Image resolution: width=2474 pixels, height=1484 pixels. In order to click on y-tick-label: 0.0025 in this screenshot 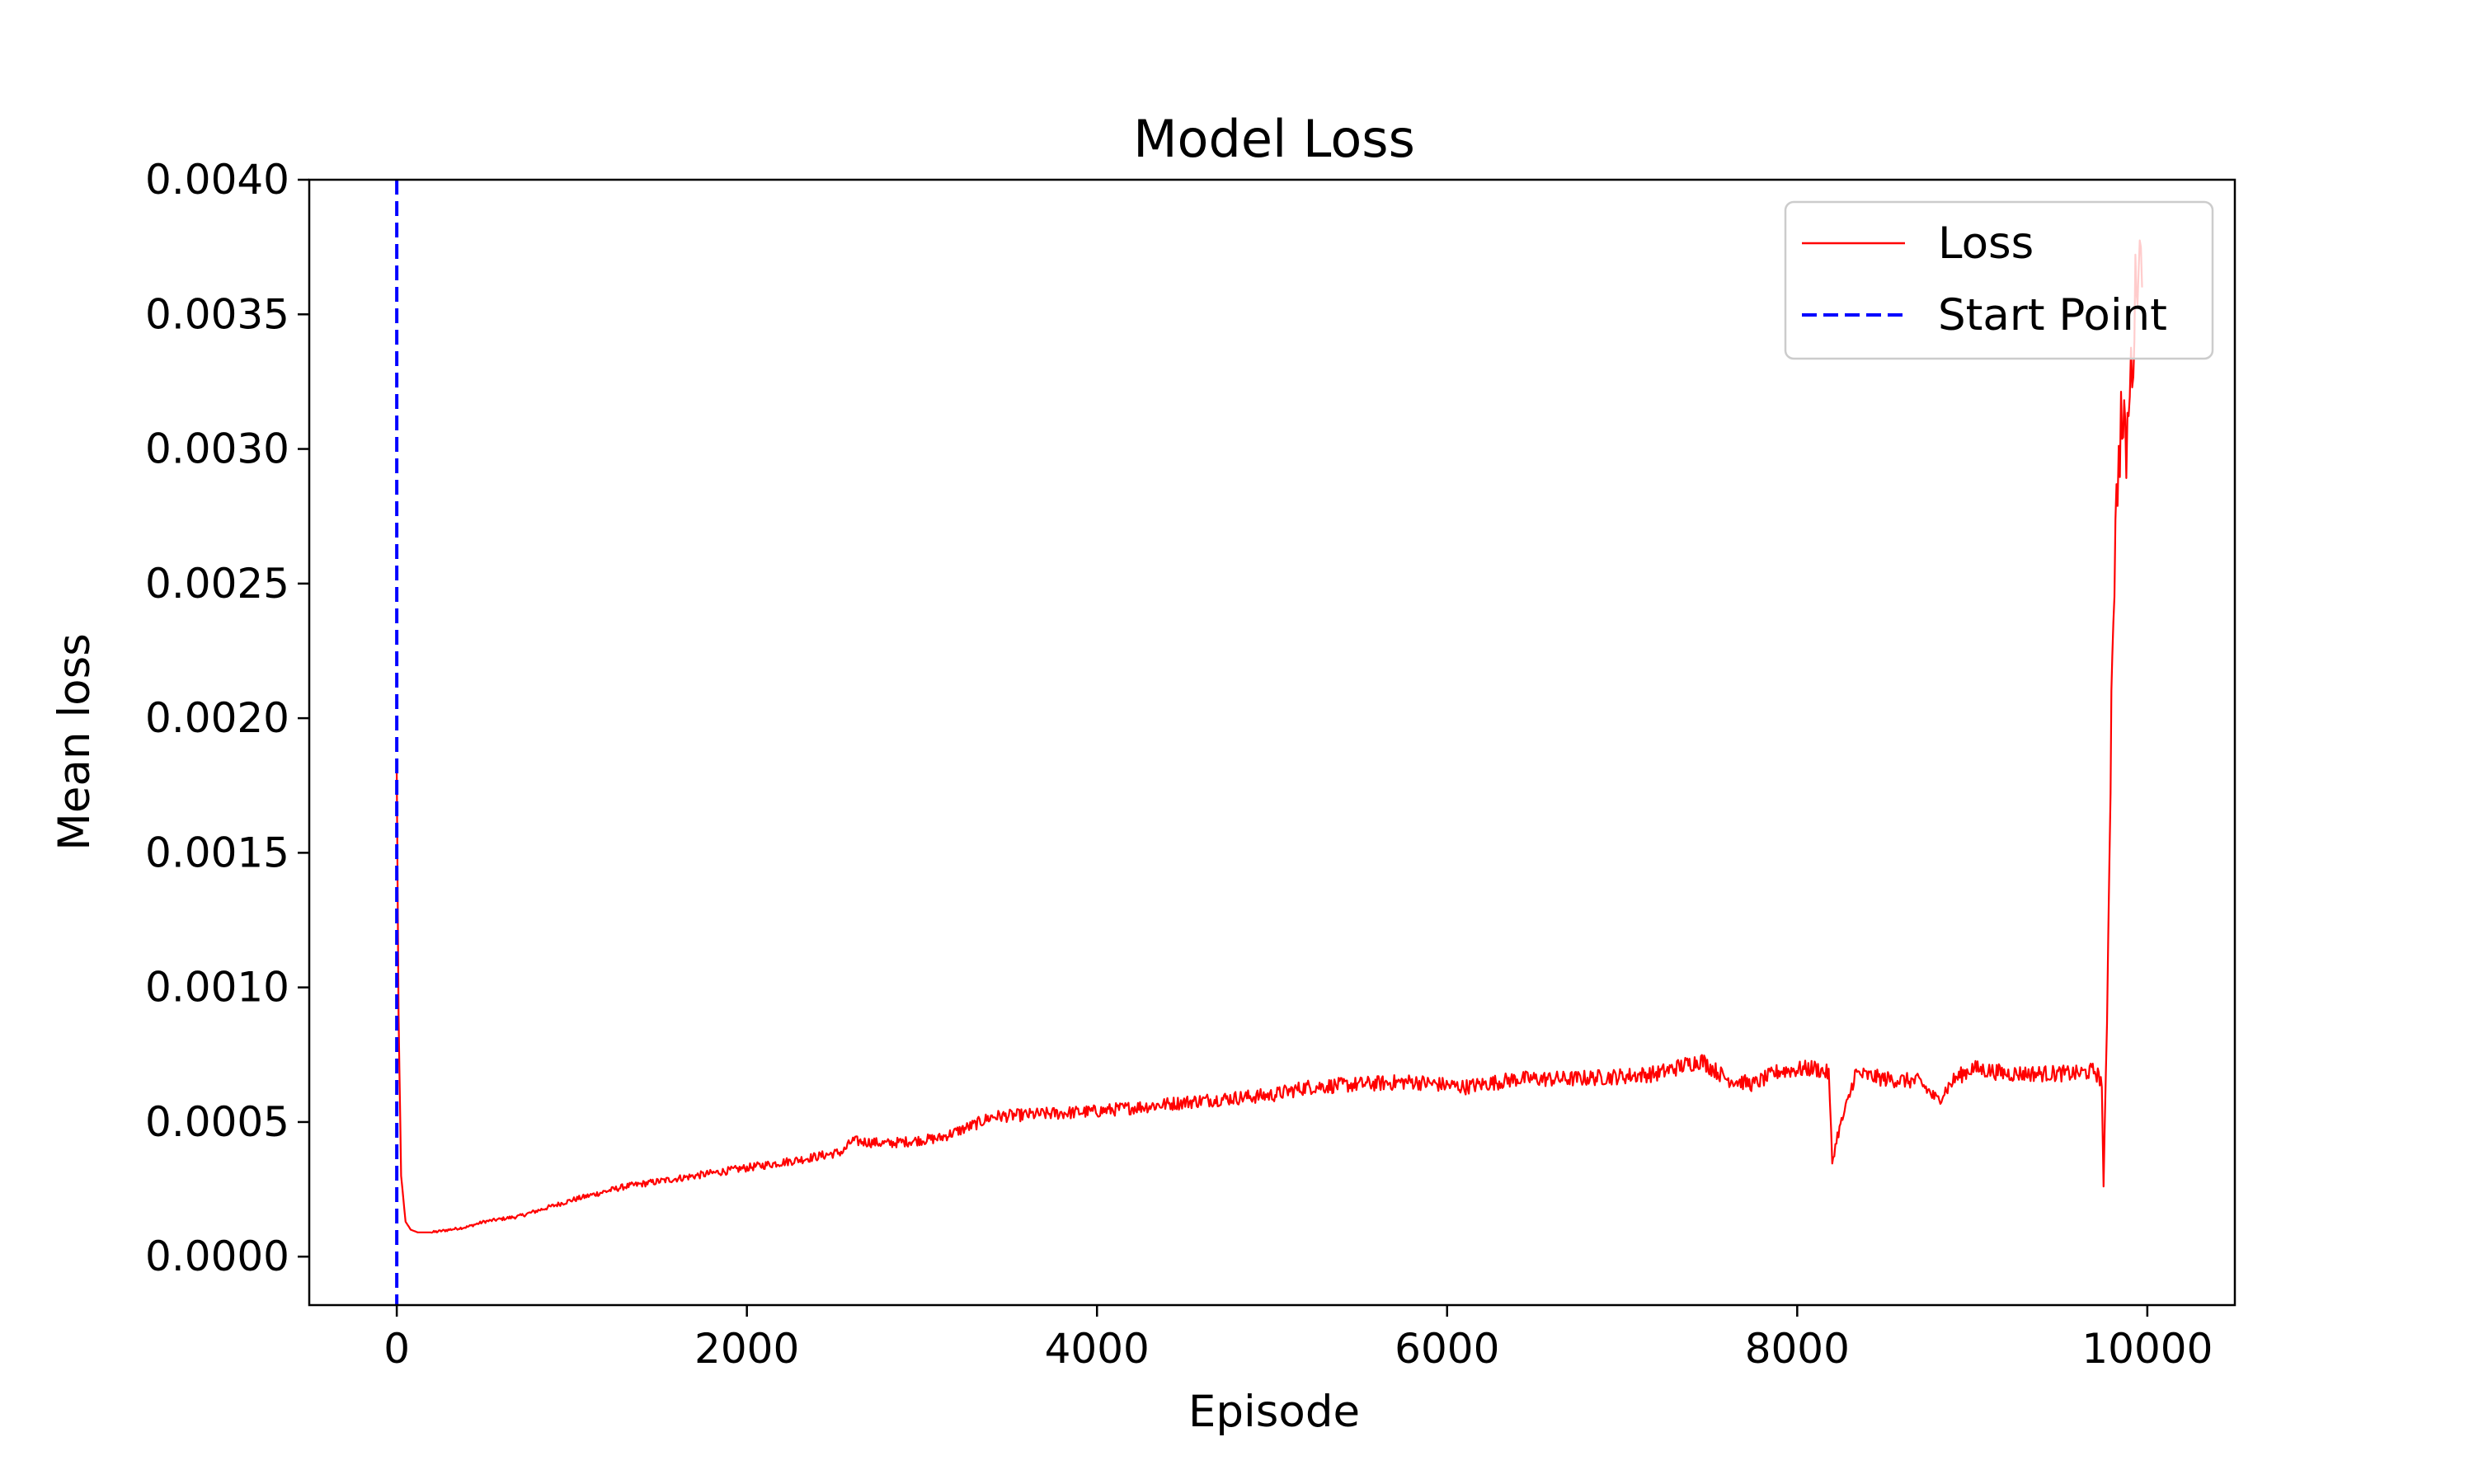, I will do `click(217, 584)`.